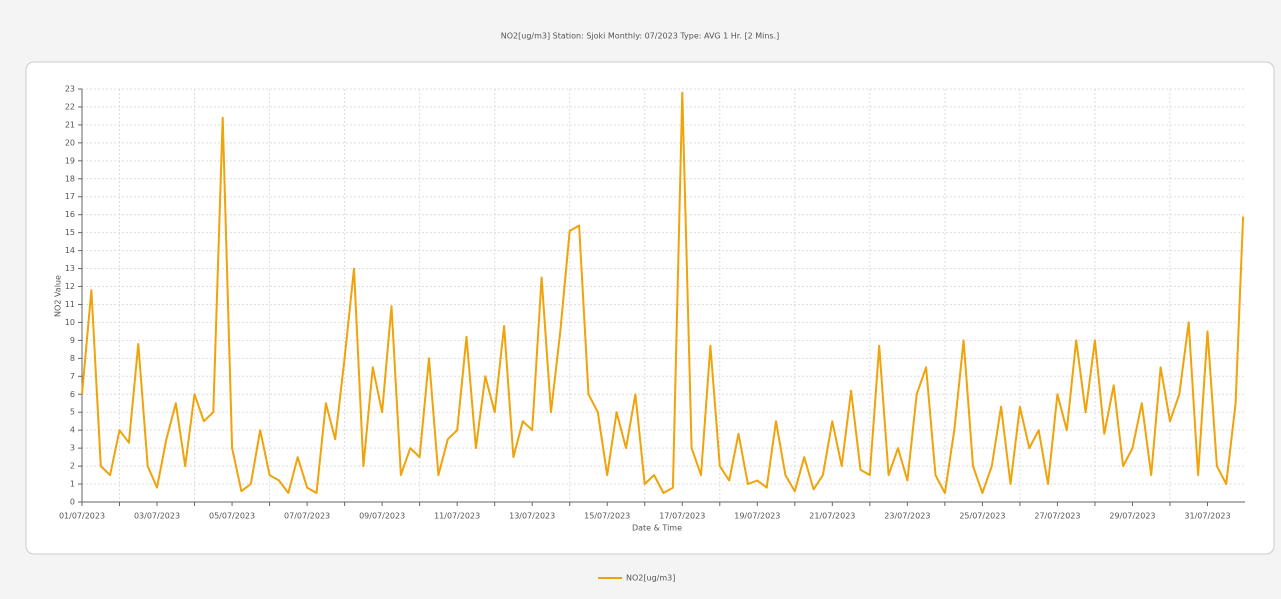 This screenshot has width=1281, height=599. Describe the element at coordinates (70, 160) in the screenshot. I see `y-tick-label: 19` at that location.